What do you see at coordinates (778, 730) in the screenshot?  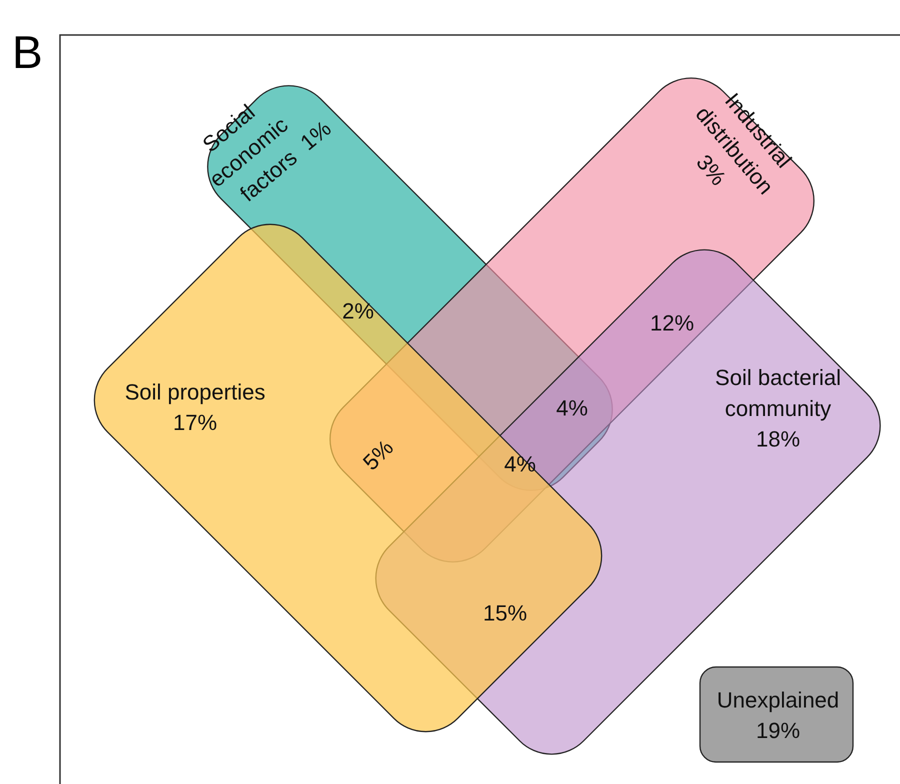 I see `data-label: 19%` at bounding box center [778, 730].